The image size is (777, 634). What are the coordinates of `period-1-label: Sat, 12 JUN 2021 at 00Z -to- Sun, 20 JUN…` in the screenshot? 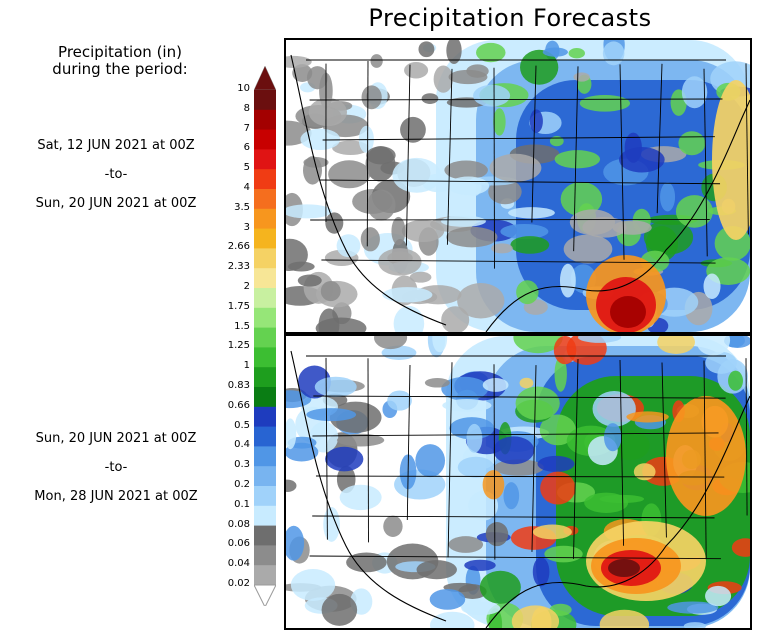 It's located at (116, 174).